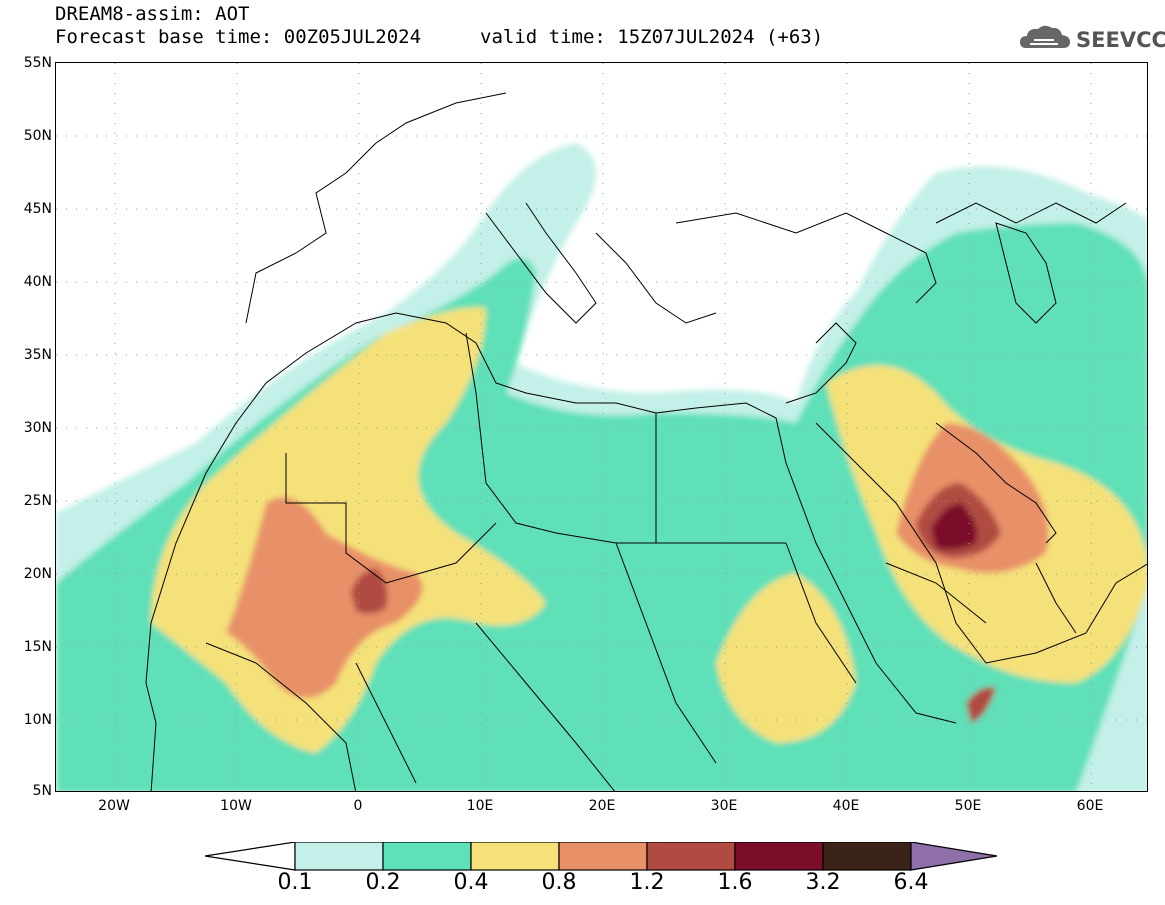 The image size is (1165, 905). I want to click on title-base-time: Forecast base time: 00Z05JUL2024, so click(238, 37).